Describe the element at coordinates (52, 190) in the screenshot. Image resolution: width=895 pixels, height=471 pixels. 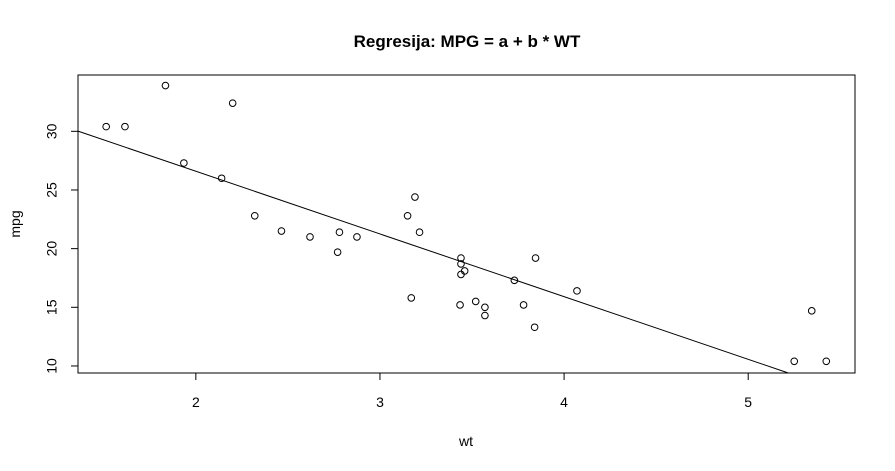
I see `y-tick-label: 25` at that location.